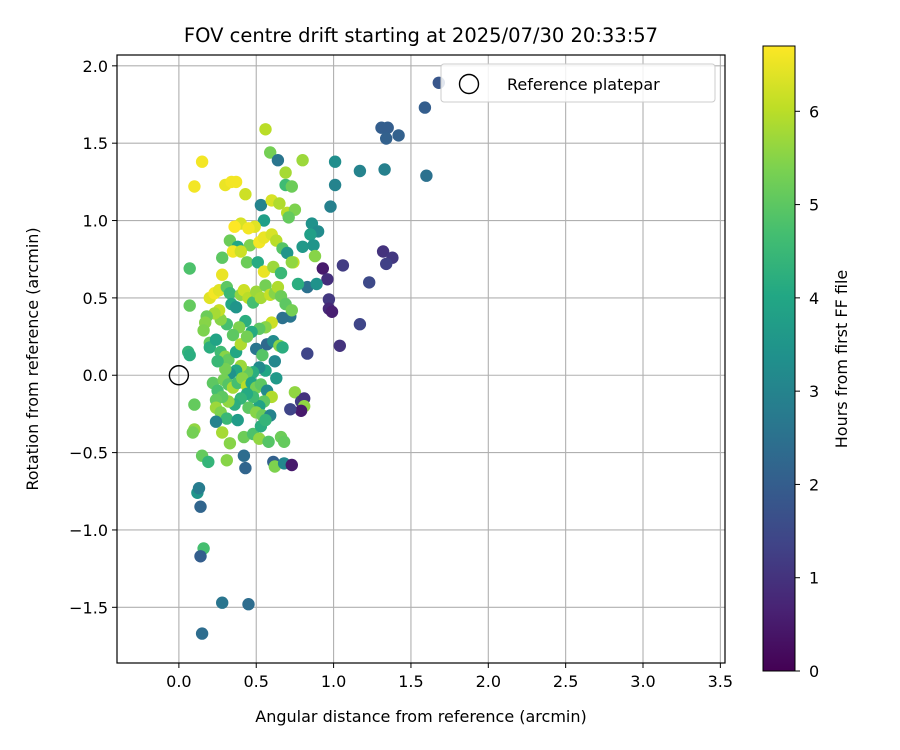 Image resolution: width=900 pixels, height=750 pixels. What do you see at coordinates (814, 391) in the screenshot?
I see `colorbar-tick-label: 3` at bounding box center [814, 391].